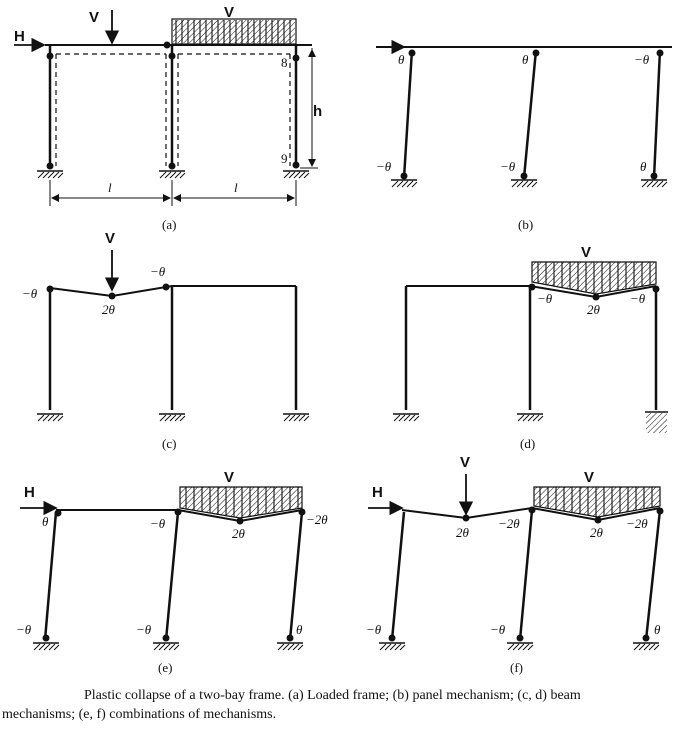 This screenshot has height=733, width=695. I want to click on panel-c: V −θ 2θ −θ (c), so click(166, 340).